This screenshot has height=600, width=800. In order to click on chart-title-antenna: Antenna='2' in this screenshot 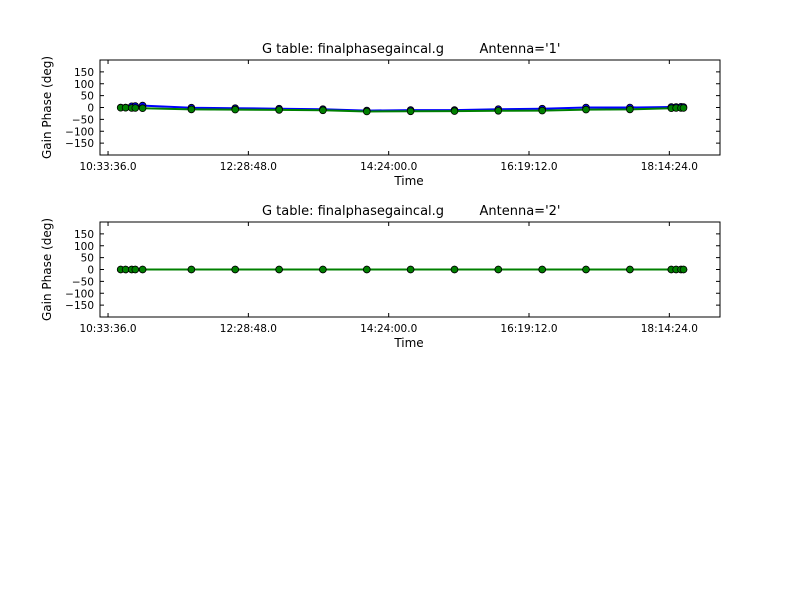, I will do `click(520, 211)`.